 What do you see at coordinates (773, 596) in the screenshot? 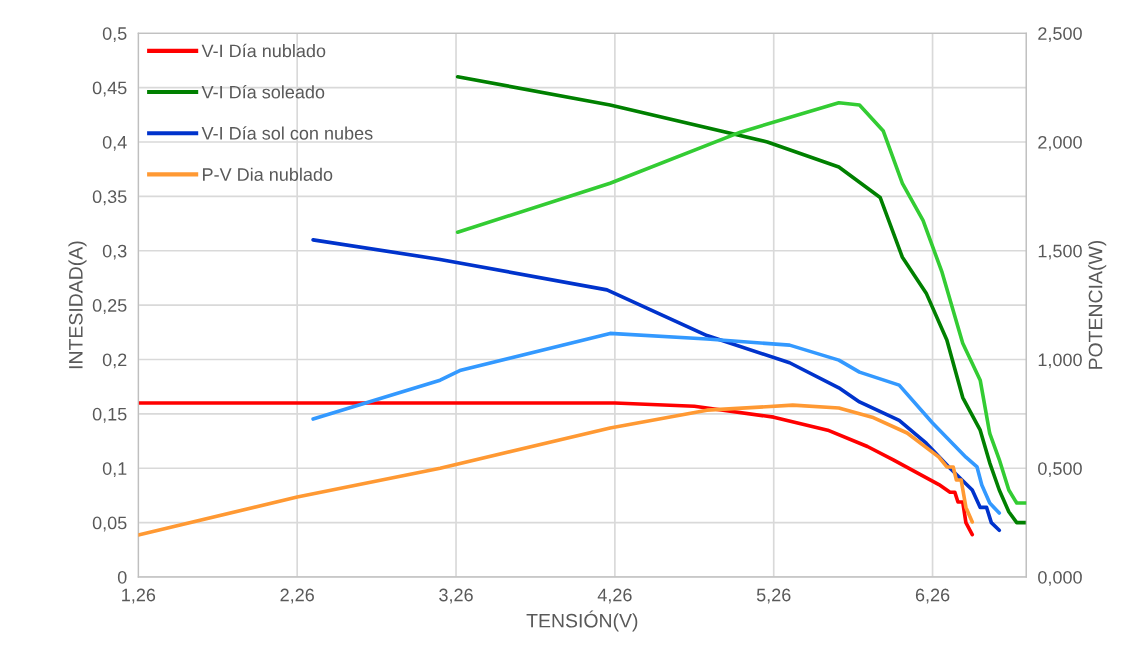
I see `x-tick-label: 5,26` at bounding box center [773, 596].